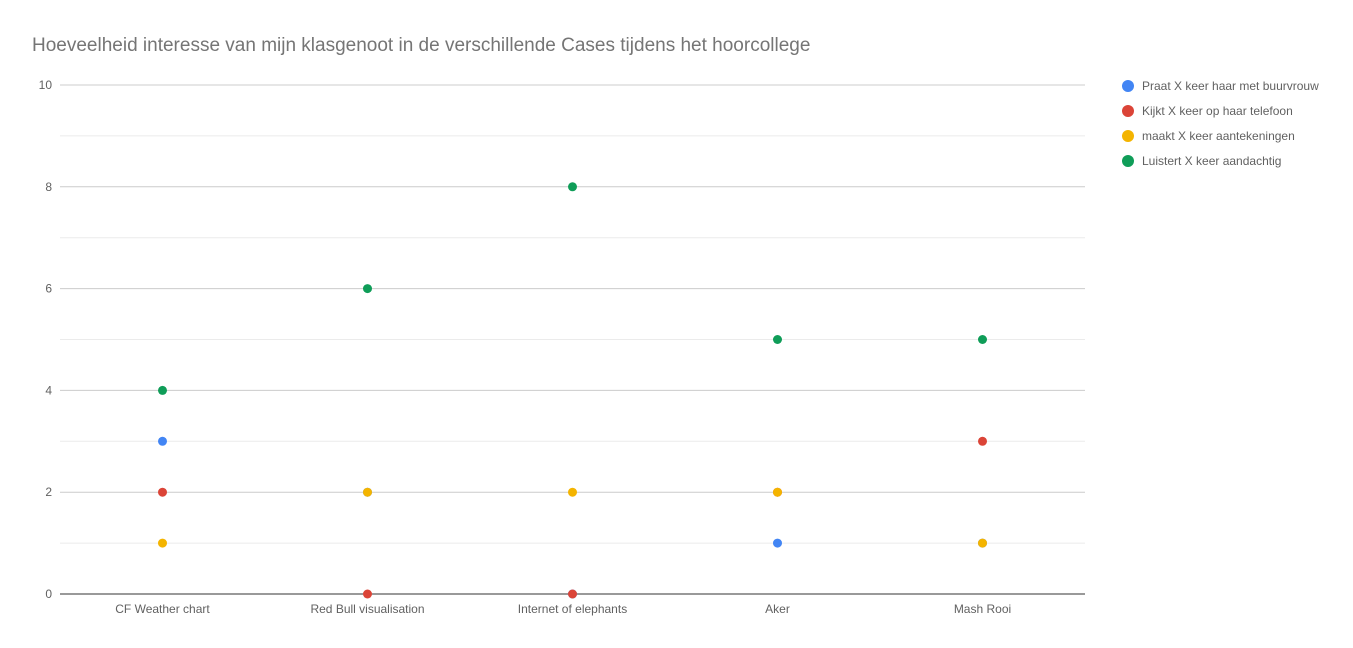 This screenshot has height=648, width=1353. Describe the element at coordinates (48, 594) in the screenshot. I see `y-tick-label: 0` at that location.